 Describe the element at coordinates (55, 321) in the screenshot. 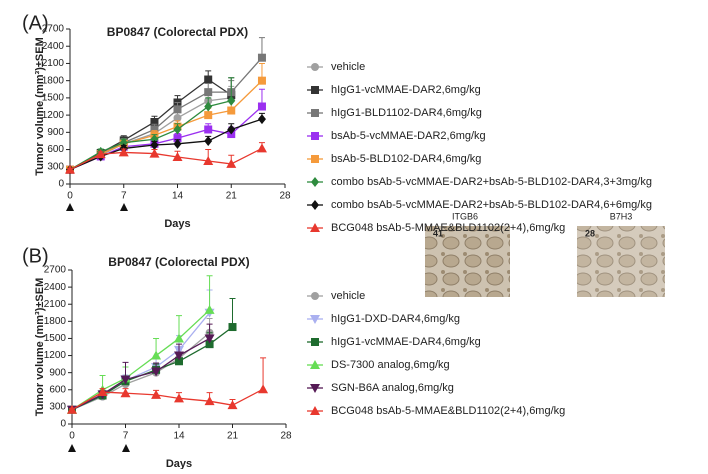

I see `y-tick-label: 1800` at that location.